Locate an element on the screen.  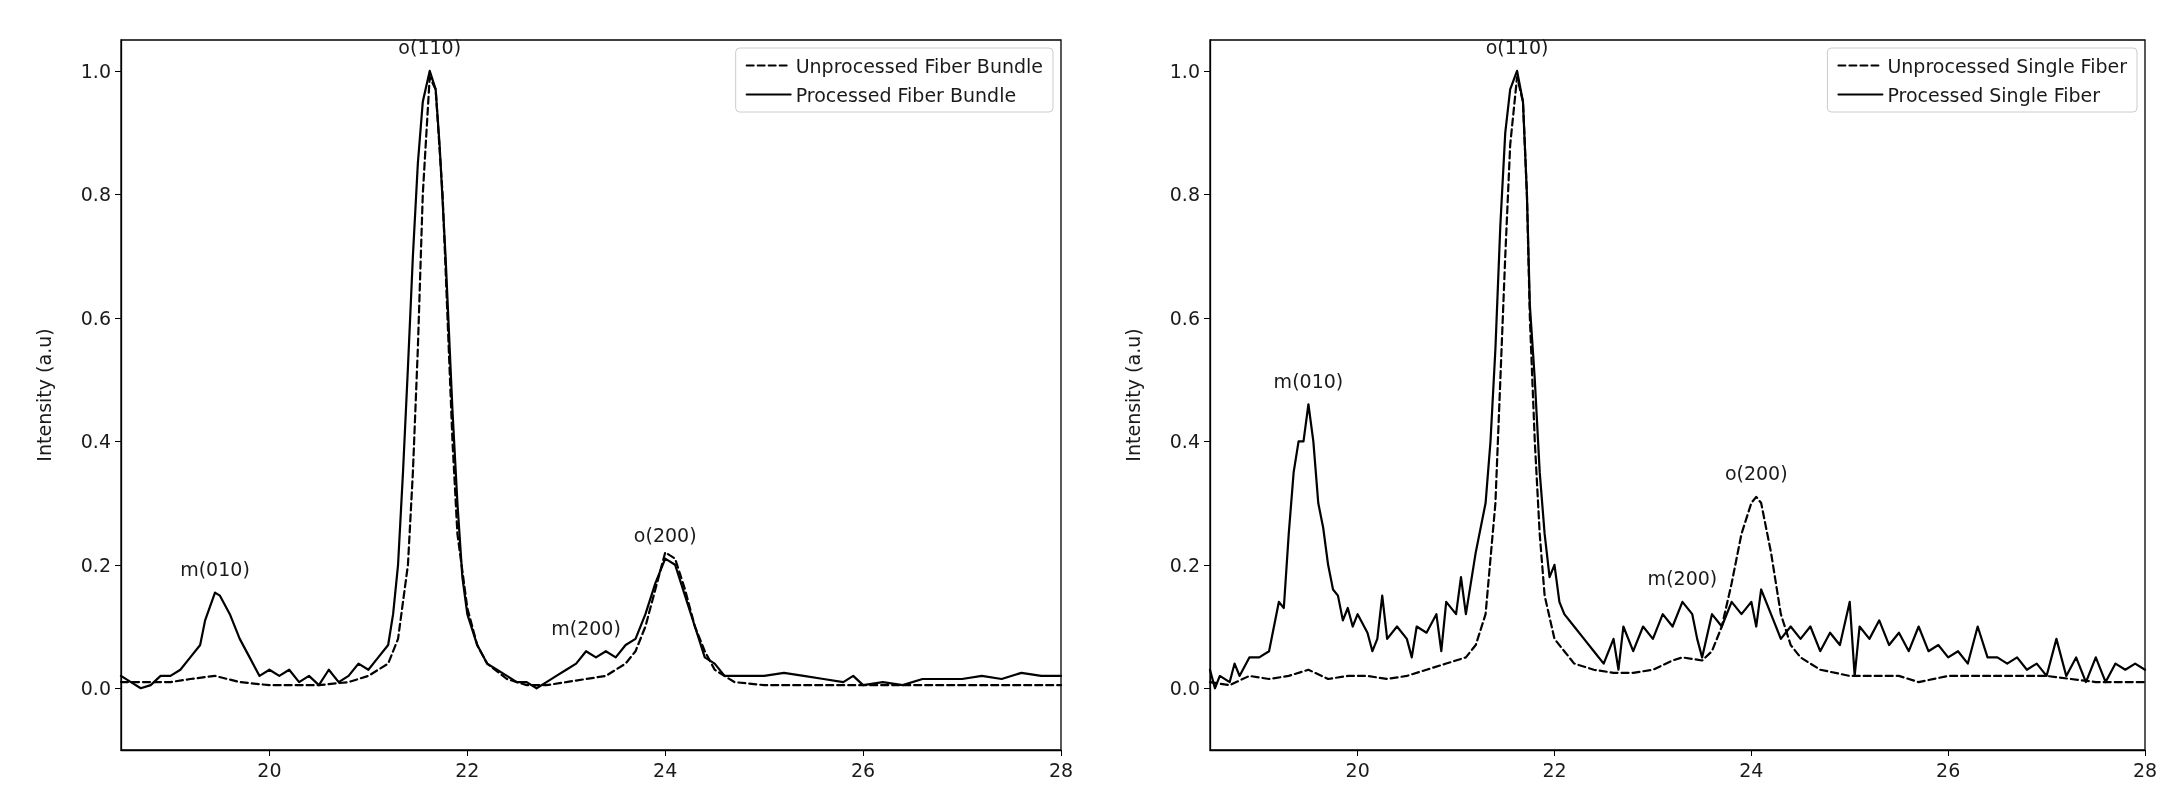
legend-label: Processed Single Fiber is located at coordinates (1994, 94).